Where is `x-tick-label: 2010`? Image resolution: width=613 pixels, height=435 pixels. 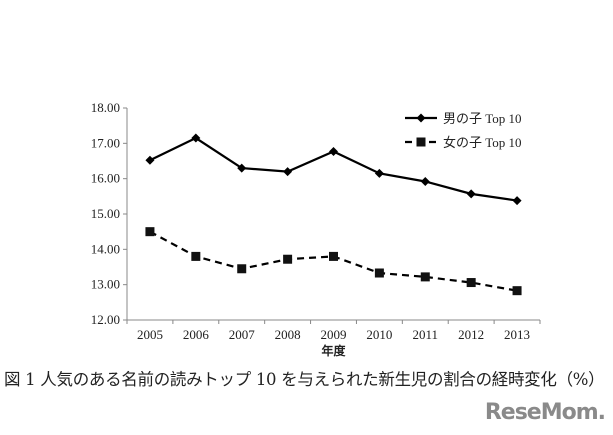 x-tick-label: 2010 is located at coordinates (379, 334).